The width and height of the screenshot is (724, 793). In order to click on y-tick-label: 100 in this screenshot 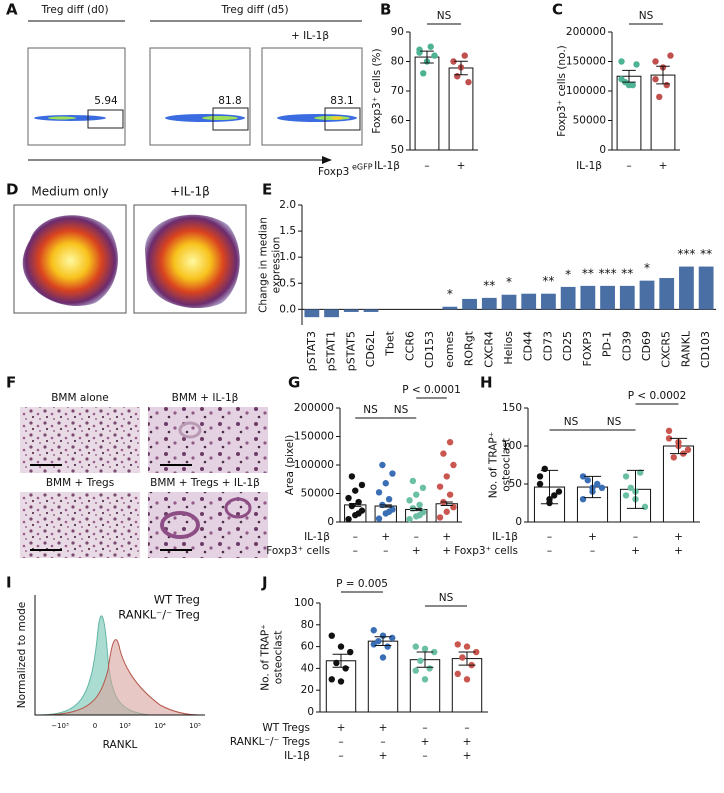, I will do `click(512, 446)`.